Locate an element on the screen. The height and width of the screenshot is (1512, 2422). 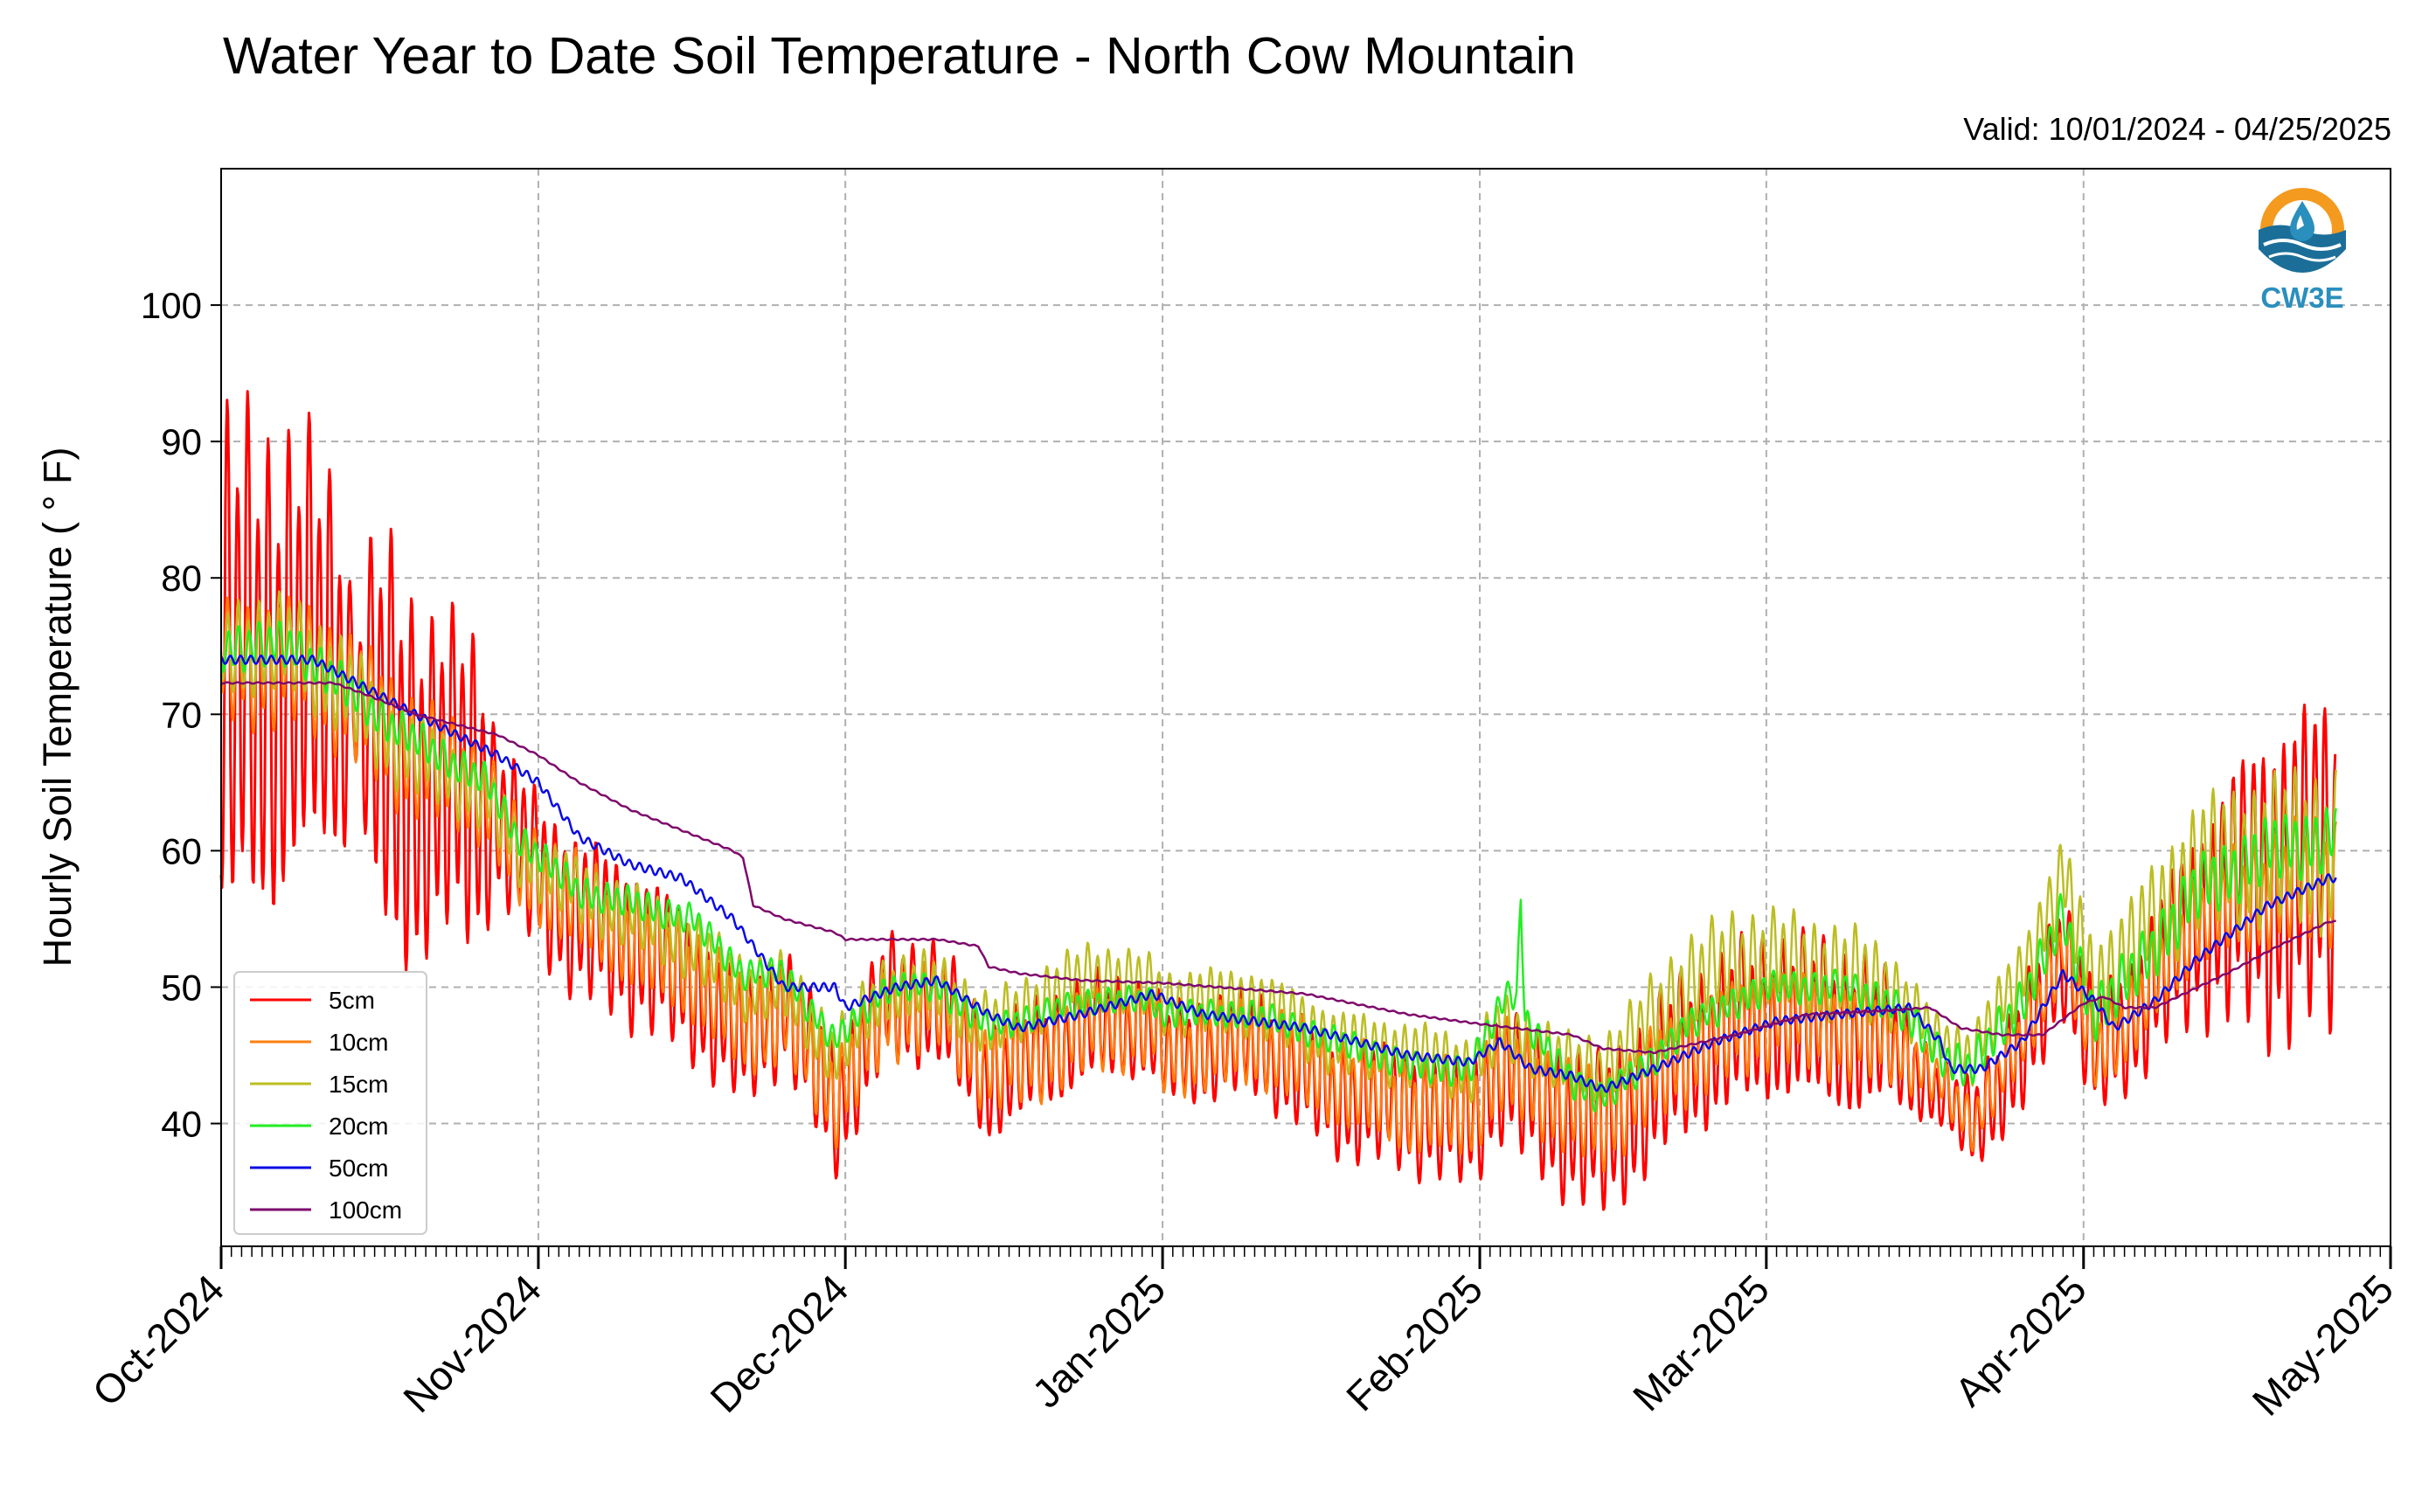
legend-label: 15cm is located at coordinates (359, 1084).